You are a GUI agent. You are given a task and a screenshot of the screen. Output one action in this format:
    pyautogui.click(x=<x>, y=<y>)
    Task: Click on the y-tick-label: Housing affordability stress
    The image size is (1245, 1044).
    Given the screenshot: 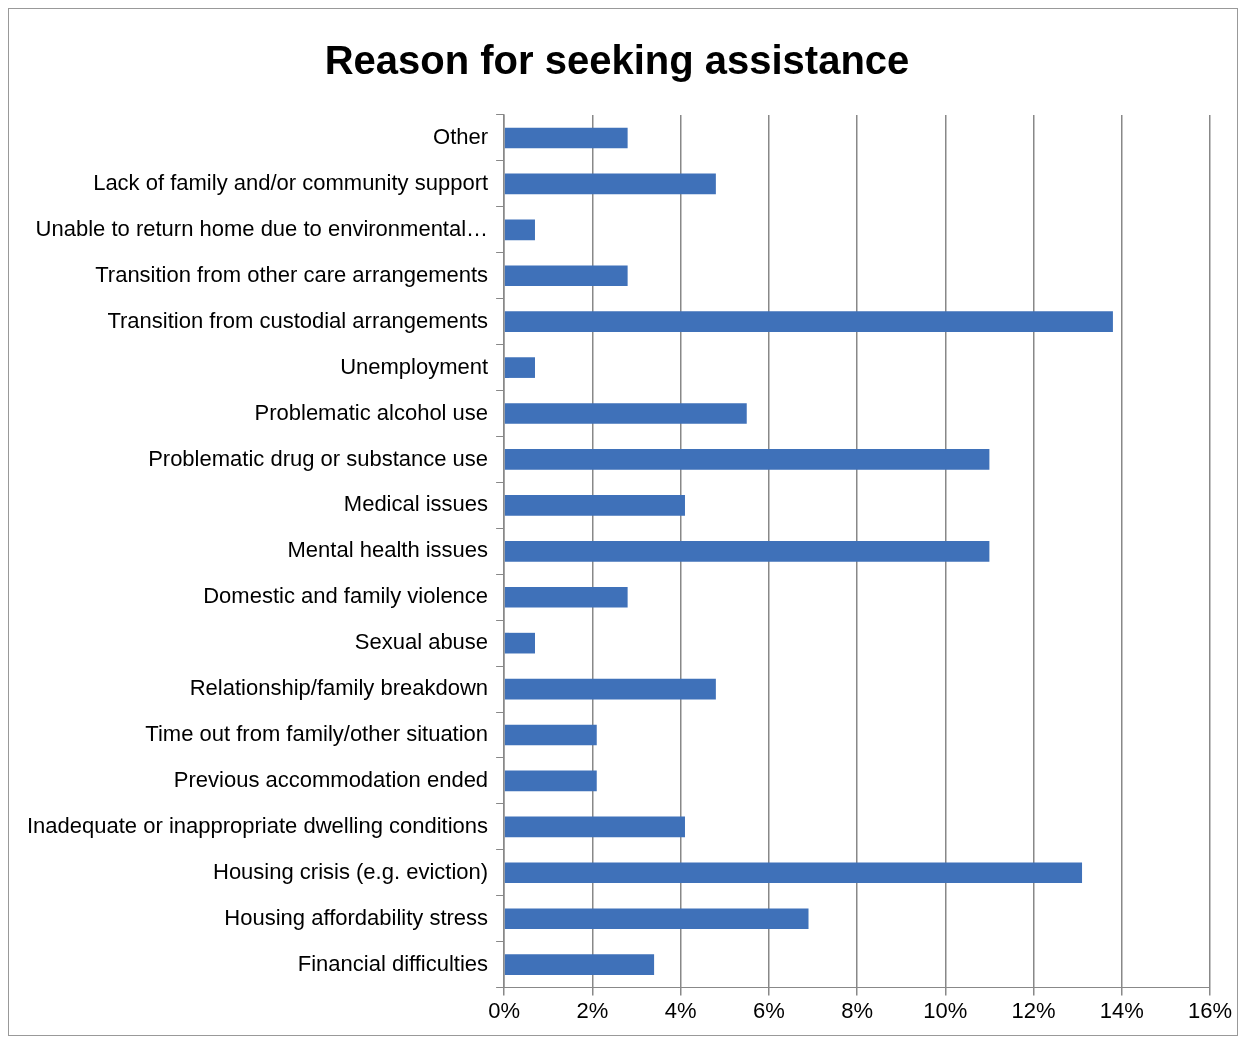 What is the action you would take?
    pyautogui.click(x=356, y=917)
    